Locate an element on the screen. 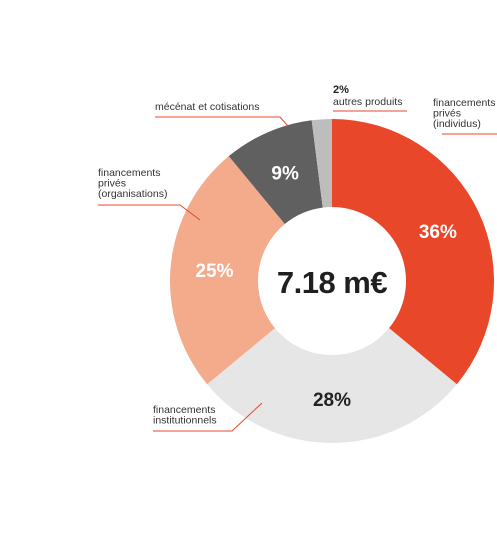 The image size is (497, 537). annotation-institutionnels-line-1: institutionnels is located at coordinates (185, 421).